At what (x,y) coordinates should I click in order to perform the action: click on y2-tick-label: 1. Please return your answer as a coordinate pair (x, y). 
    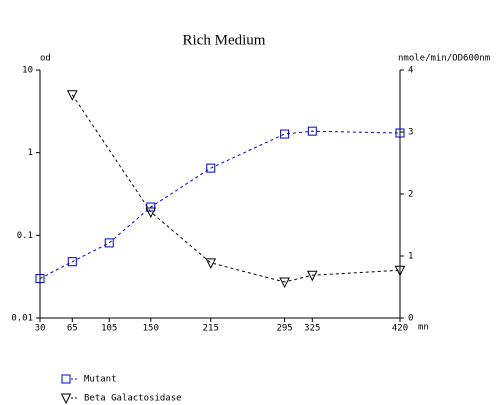
    Looking at the image, I should click on (410, 257).